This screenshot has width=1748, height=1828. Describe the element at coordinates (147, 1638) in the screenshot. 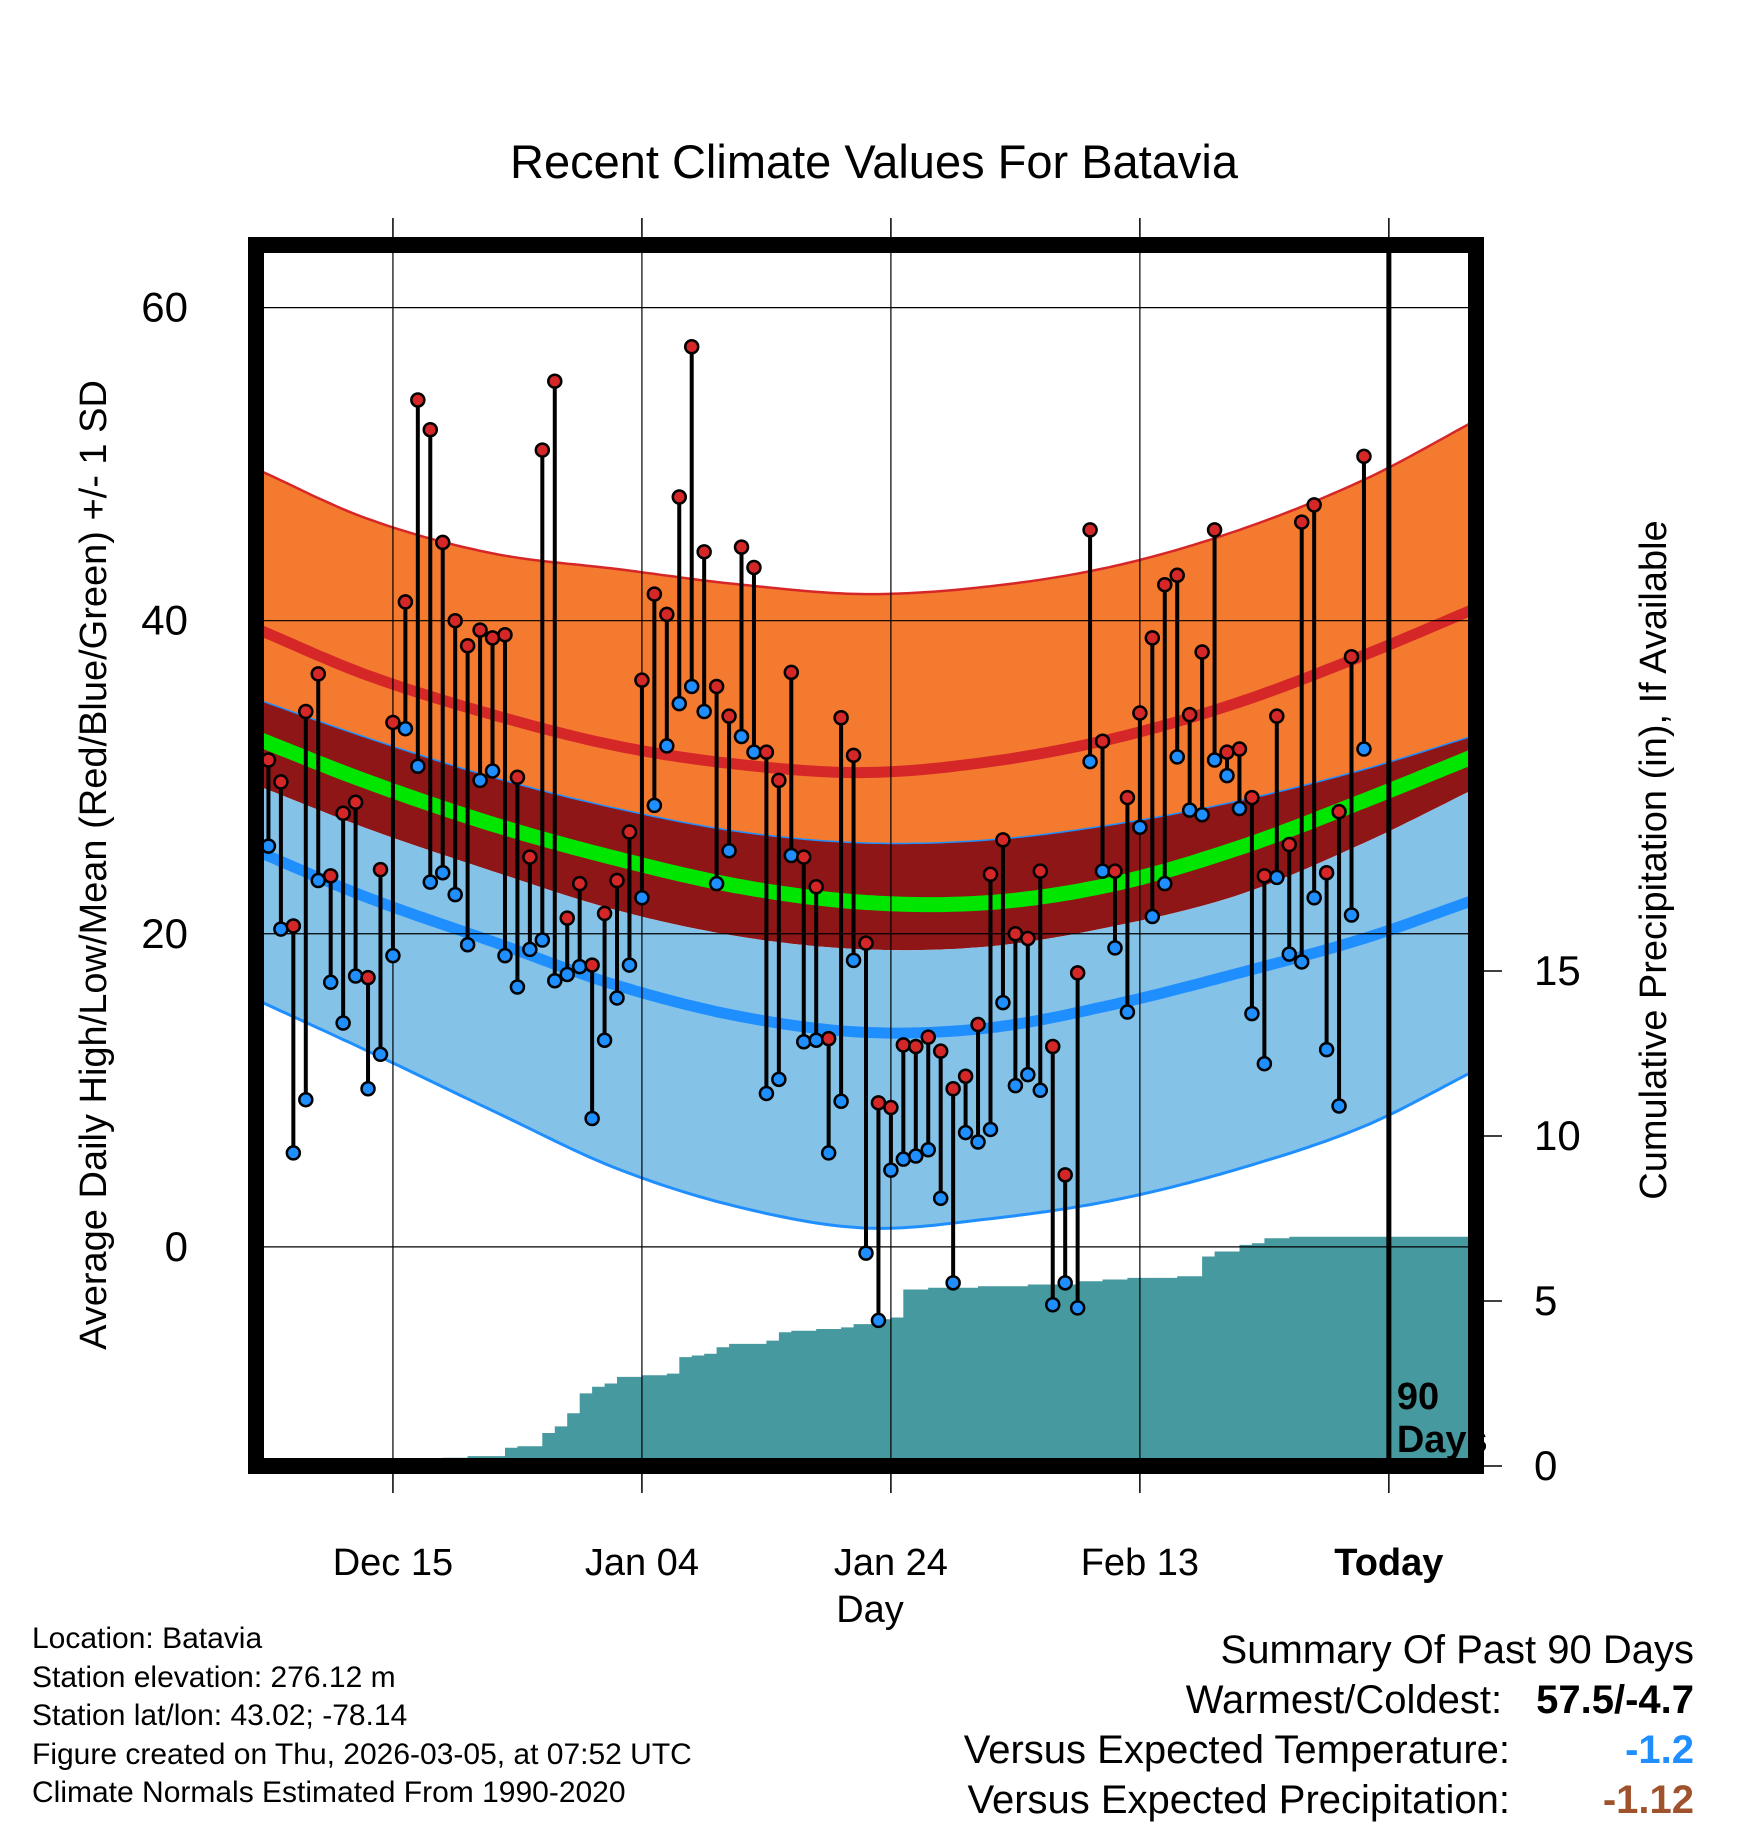

I see `location-text: Location: Batavia` at that location.